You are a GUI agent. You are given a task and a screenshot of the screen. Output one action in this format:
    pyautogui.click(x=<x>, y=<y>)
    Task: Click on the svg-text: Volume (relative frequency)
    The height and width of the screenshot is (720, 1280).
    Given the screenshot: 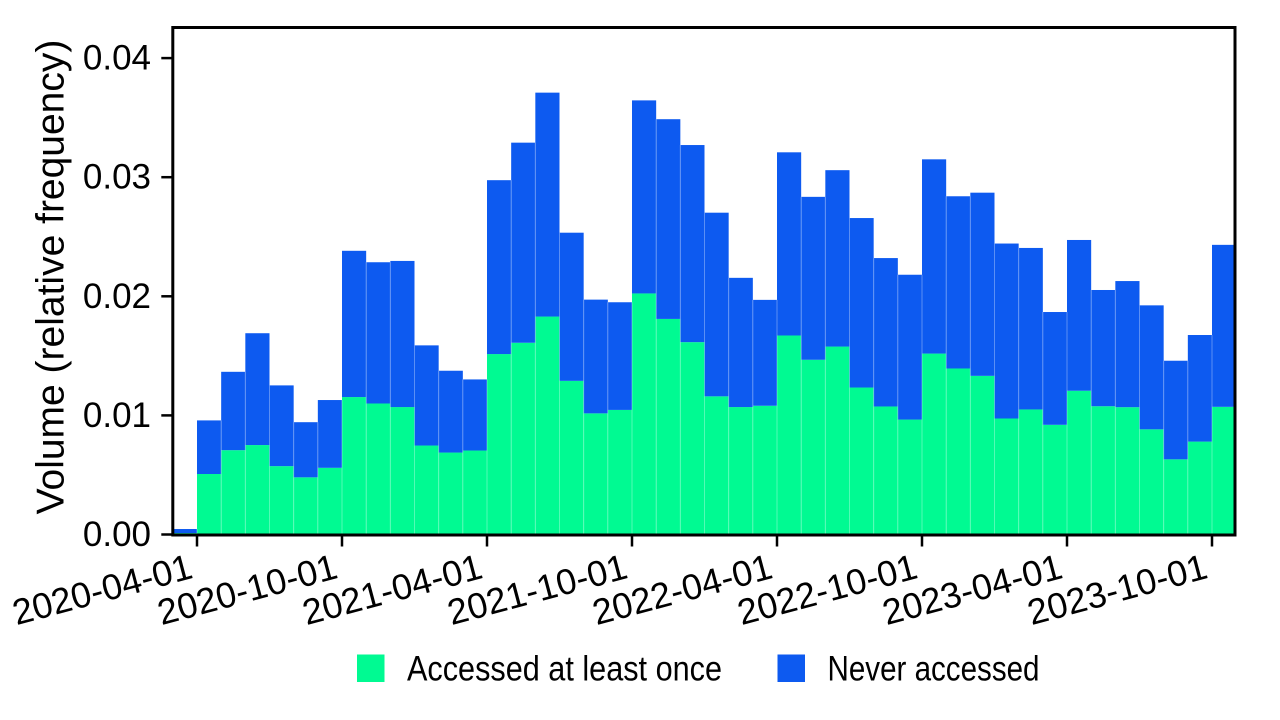 What is the action you would take?
    pyautogui.click(x=51, y=277)
    